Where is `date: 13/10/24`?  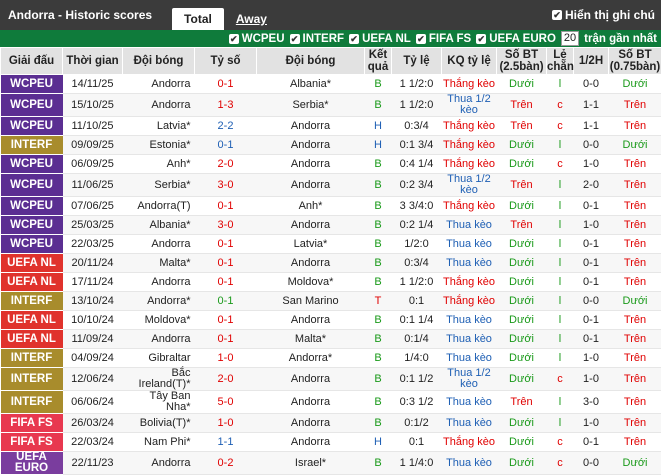
date: 13/10/24 is located at coordinates (93, 301).